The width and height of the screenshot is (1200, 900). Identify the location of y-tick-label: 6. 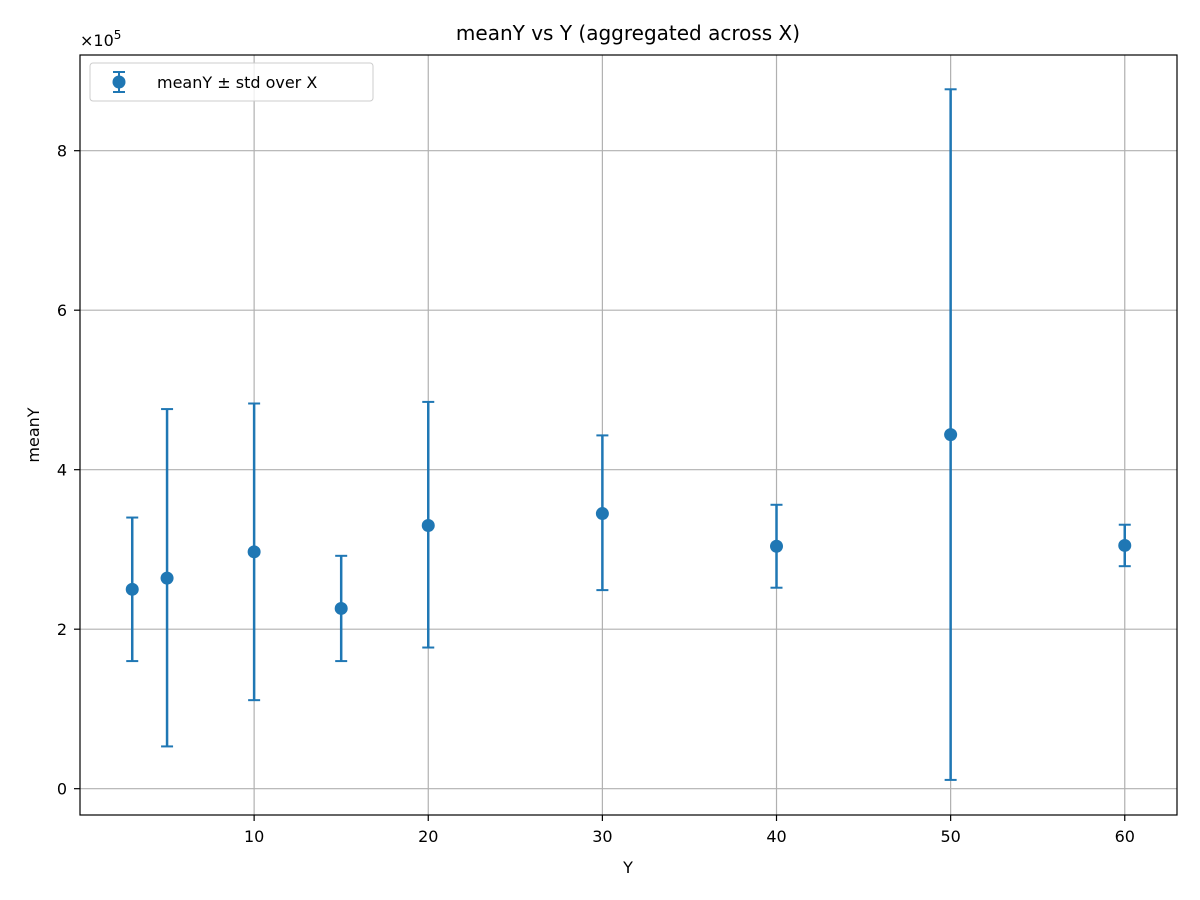
(62, 310).